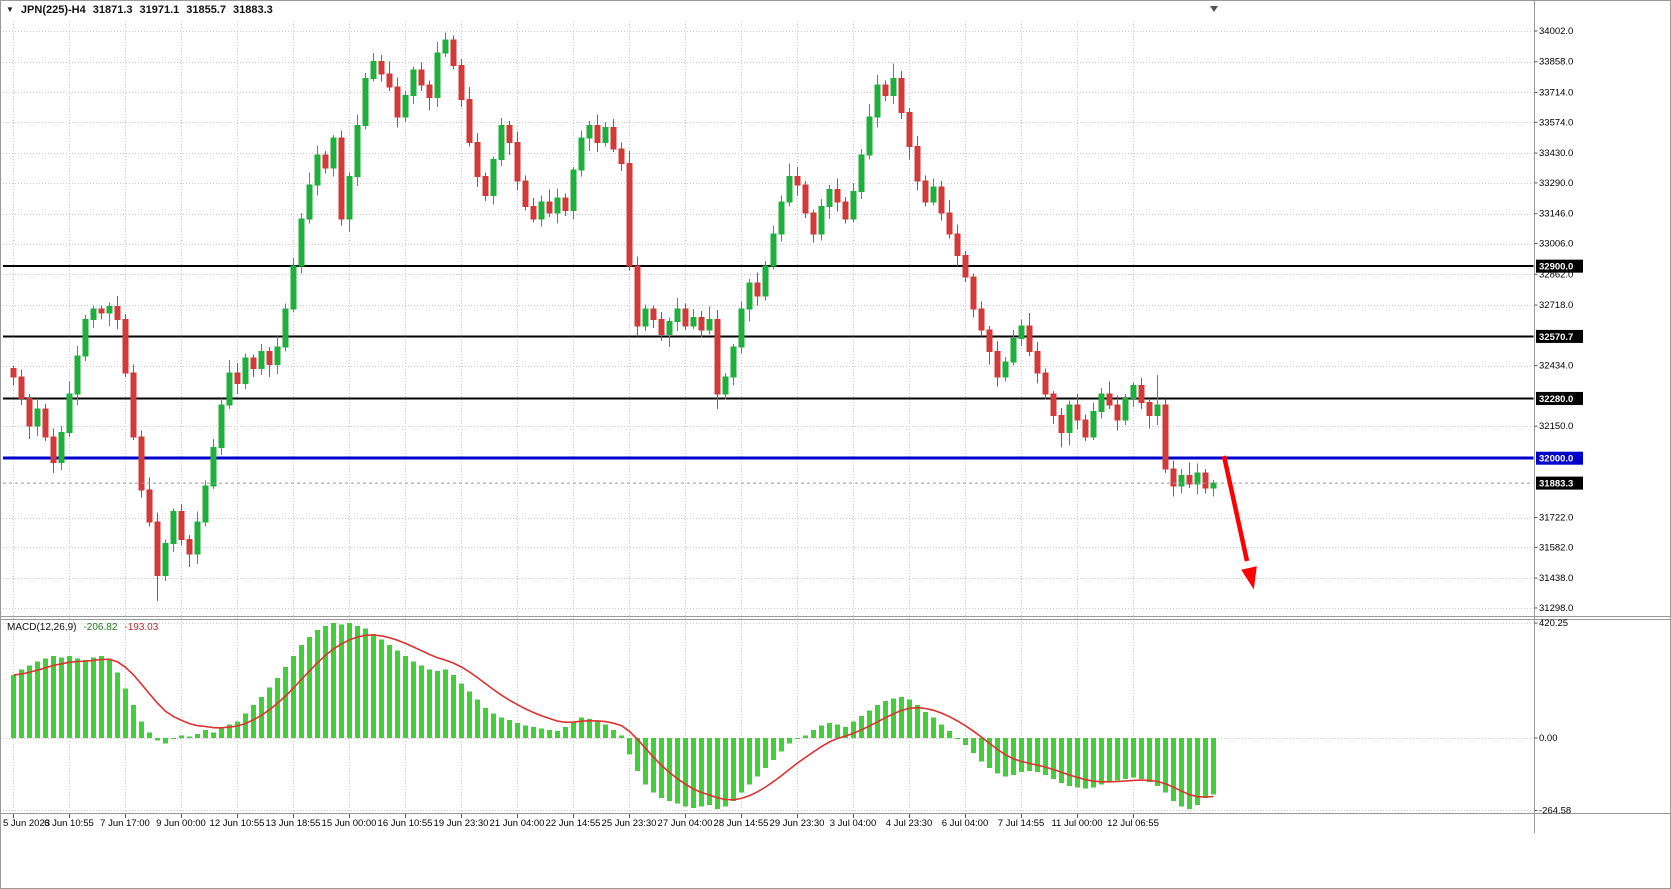  Describe the element at coordinates (349, 823) in the screenshot. I see `svg-text: 15 Jun 00:00` at that location.